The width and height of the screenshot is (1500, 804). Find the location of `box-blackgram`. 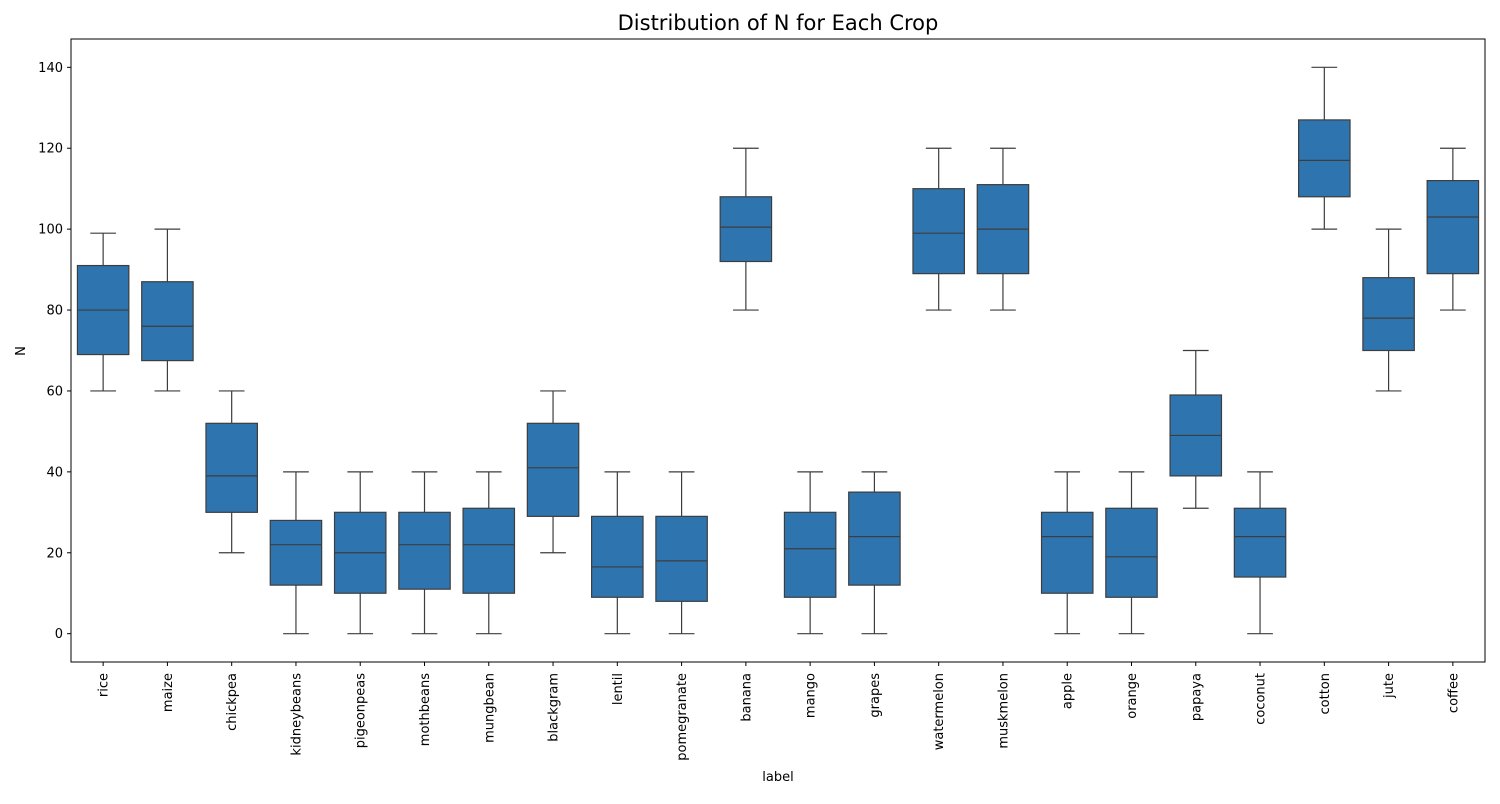

box-blackgram is located at coordinates (553, 472).